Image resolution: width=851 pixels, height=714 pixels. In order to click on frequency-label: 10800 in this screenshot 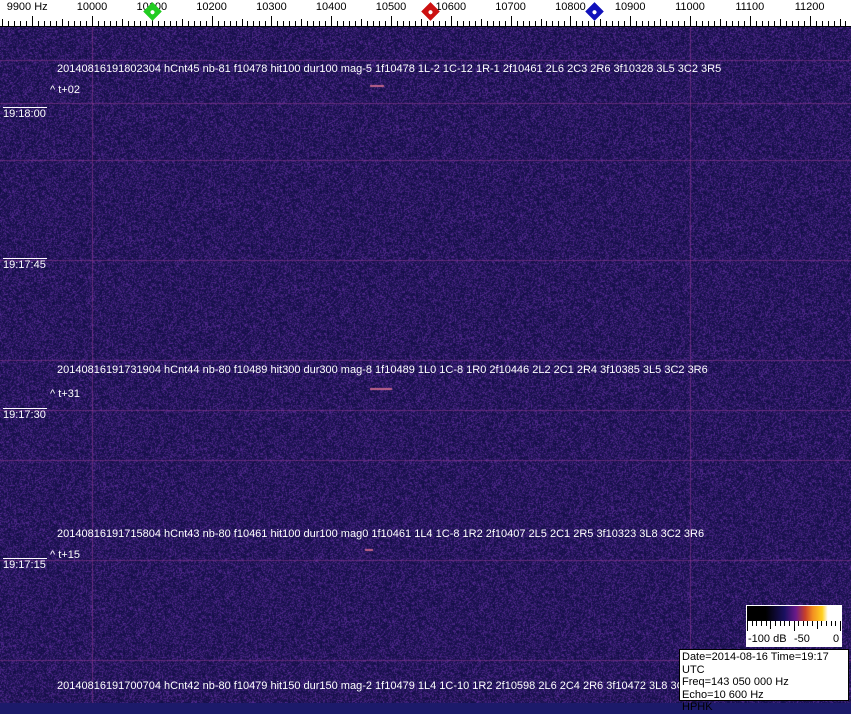, I will do `click(570, 7)`.